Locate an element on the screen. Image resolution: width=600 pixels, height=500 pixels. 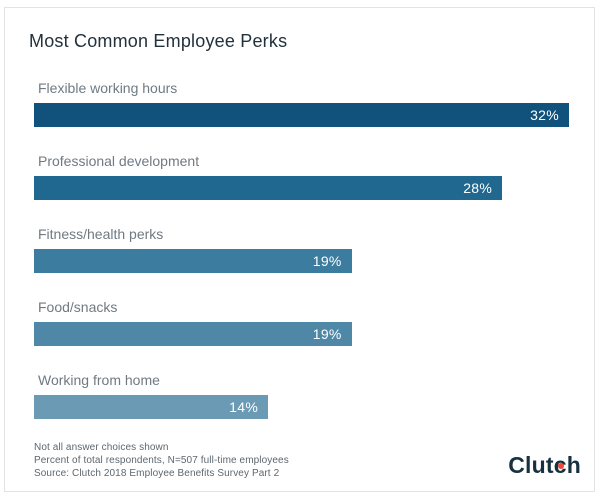
bar: 32% is located at coordinates (301, 115).